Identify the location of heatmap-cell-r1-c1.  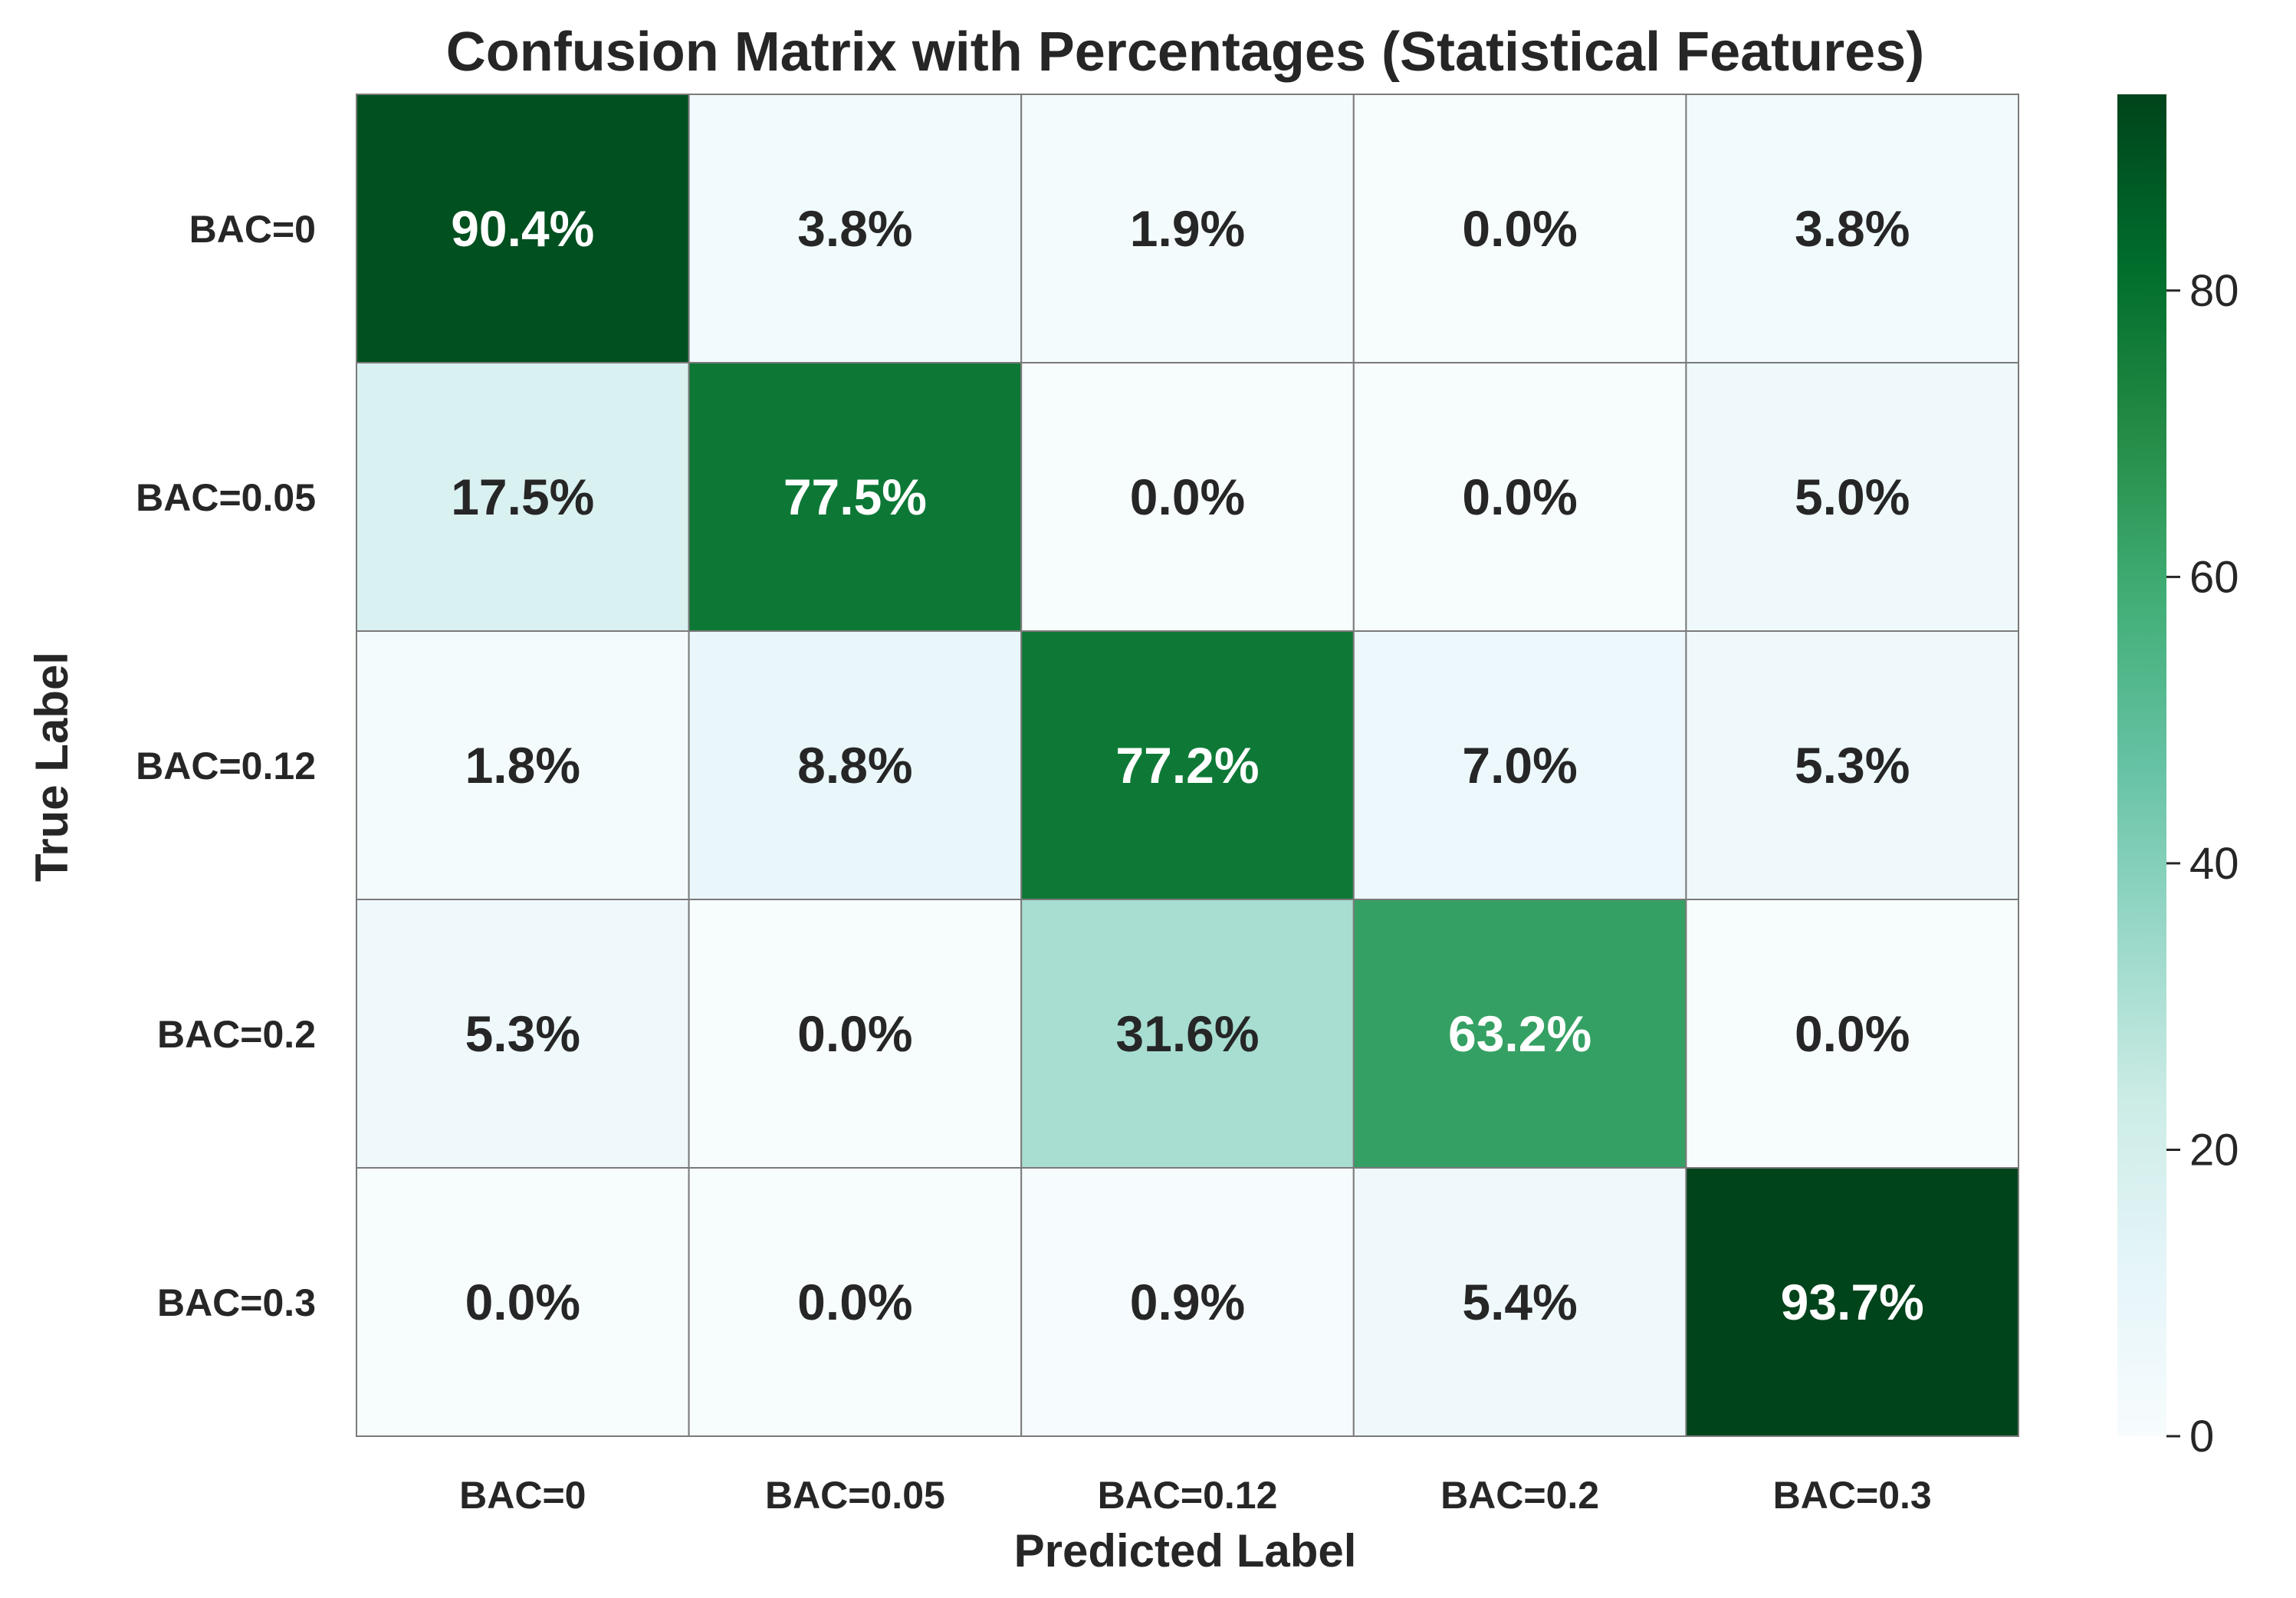
(855, 497).